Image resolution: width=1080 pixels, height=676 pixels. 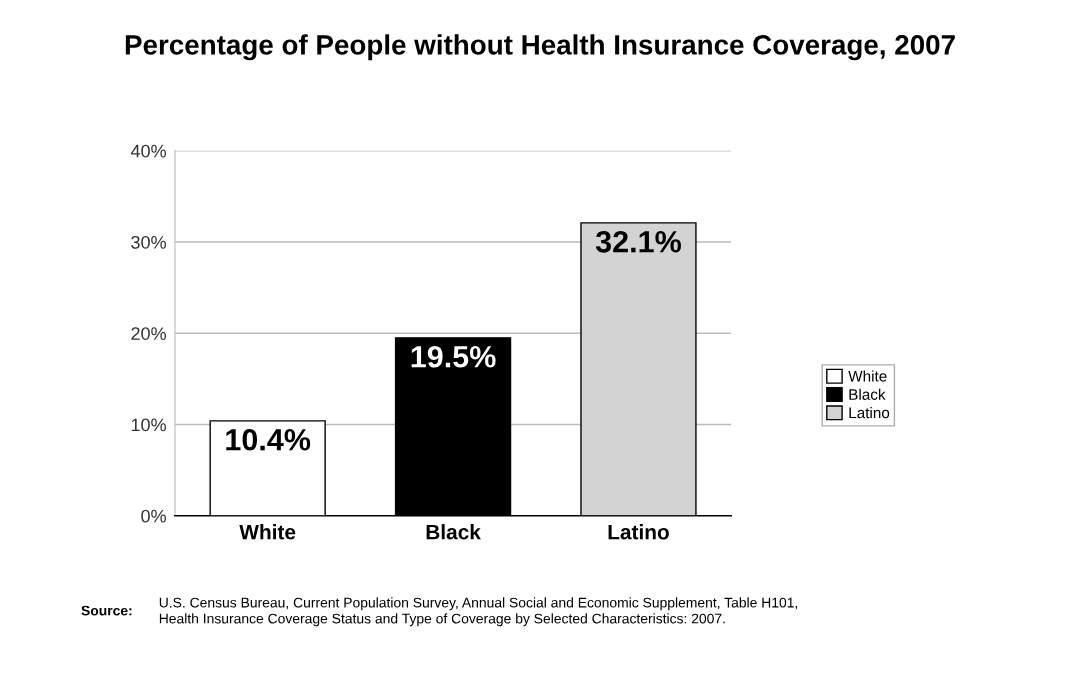 What do you see at coordinates (106, 610) in the screenshot?
I see `source-note: Source:` at bounding box center [106, 610].